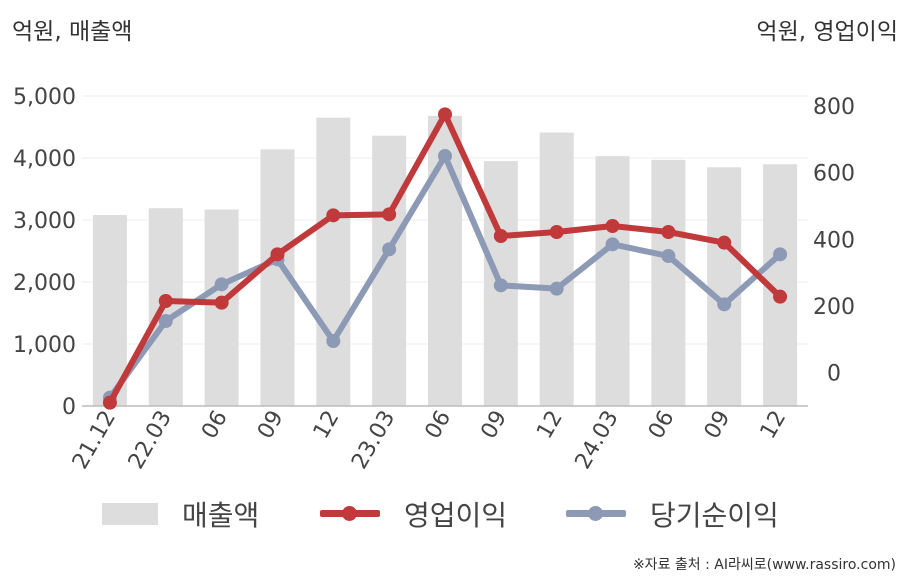 This screenshot has width=908, height=580. What do you see at coordinates (714, 515) in the screenshot?
I see `legend-label-net-income: 당기순이익` at bounding box center [714, 515].